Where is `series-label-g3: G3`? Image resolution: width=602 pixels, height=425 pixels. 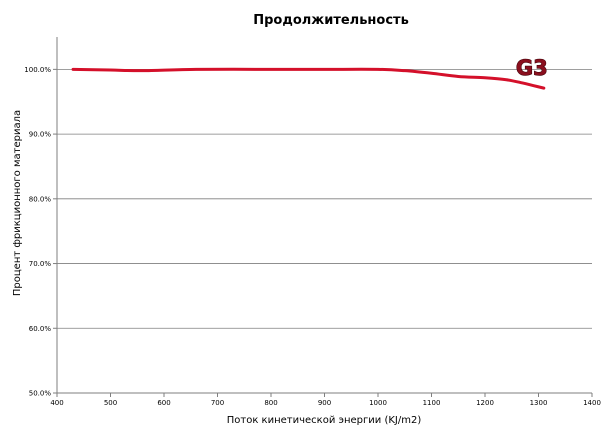
series-label-g3: G3 is located at coordinates (532, 68).